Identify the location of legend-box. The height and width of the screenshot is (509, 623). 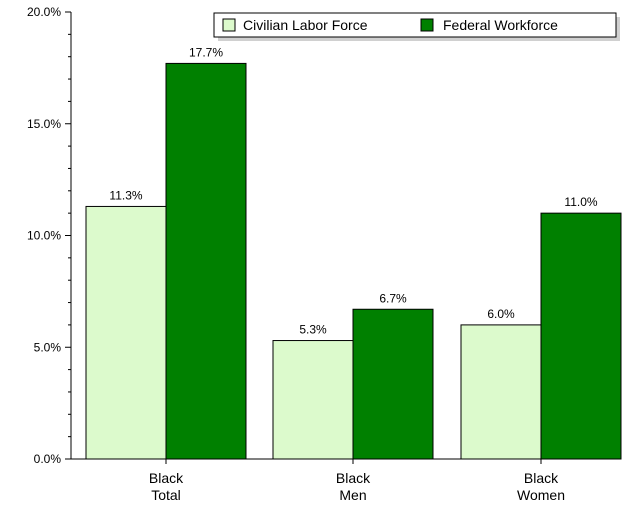
(415, 25).